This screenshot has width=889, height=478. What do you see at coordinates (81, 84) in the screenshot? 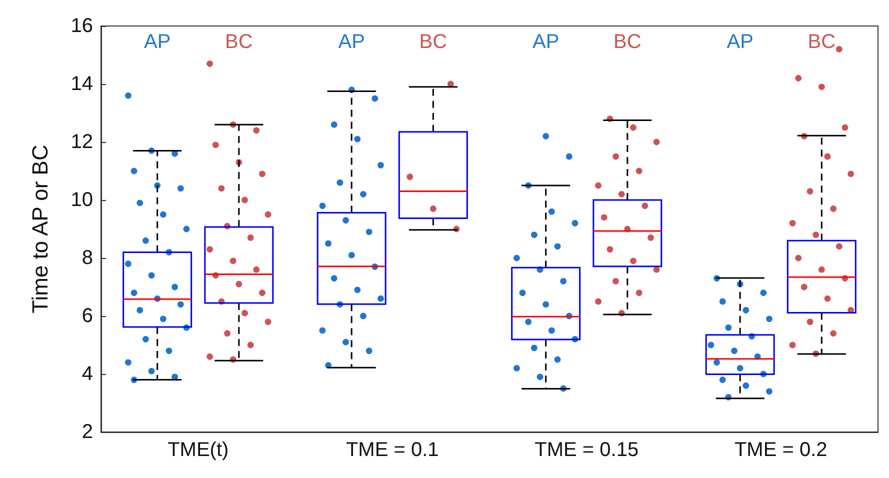
I see `y-tick-label: 14` at bounding box center [81, 84].